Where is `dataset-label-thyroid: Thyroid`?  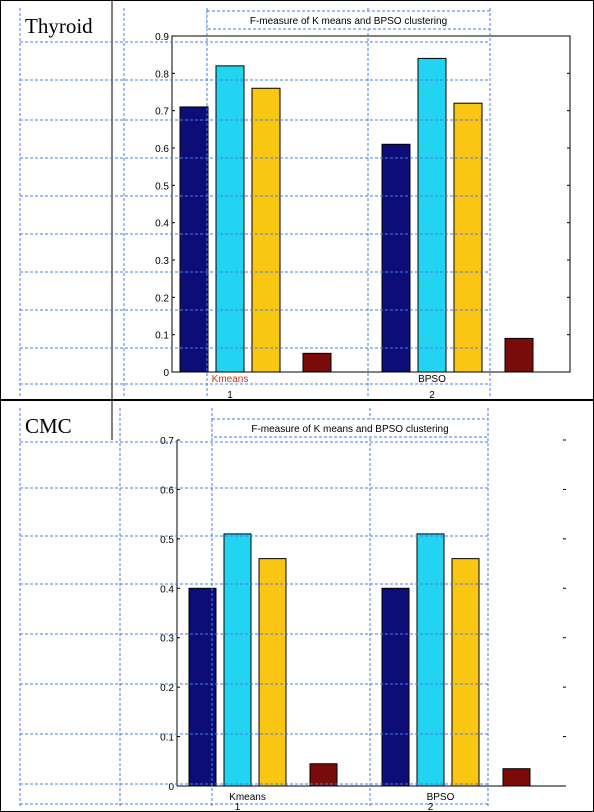 dataset-label-thyroid: Thyroid is located at coordinates (59, 26).